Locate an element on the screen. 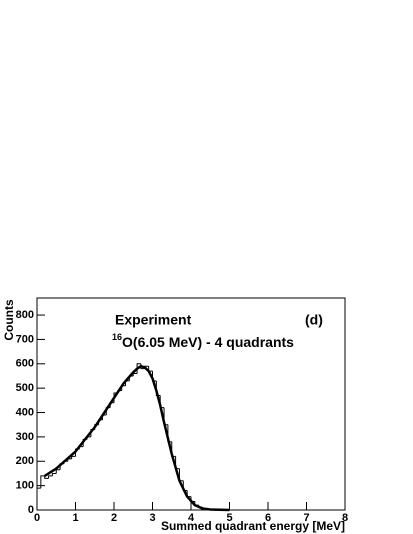 The width and height of the screenshot is (413, 534). superscript: 16 is located at coordinates (117, 337).